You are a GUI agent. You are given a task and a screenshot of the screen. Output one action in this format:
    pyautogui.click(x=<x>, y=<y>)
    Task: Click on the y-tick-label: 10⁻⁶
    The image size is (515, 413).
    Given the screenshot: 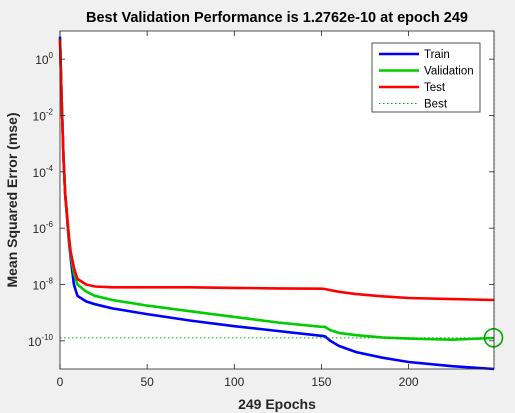 What is the action you would take?
    pyautogui.click(x=43, y=228)
    